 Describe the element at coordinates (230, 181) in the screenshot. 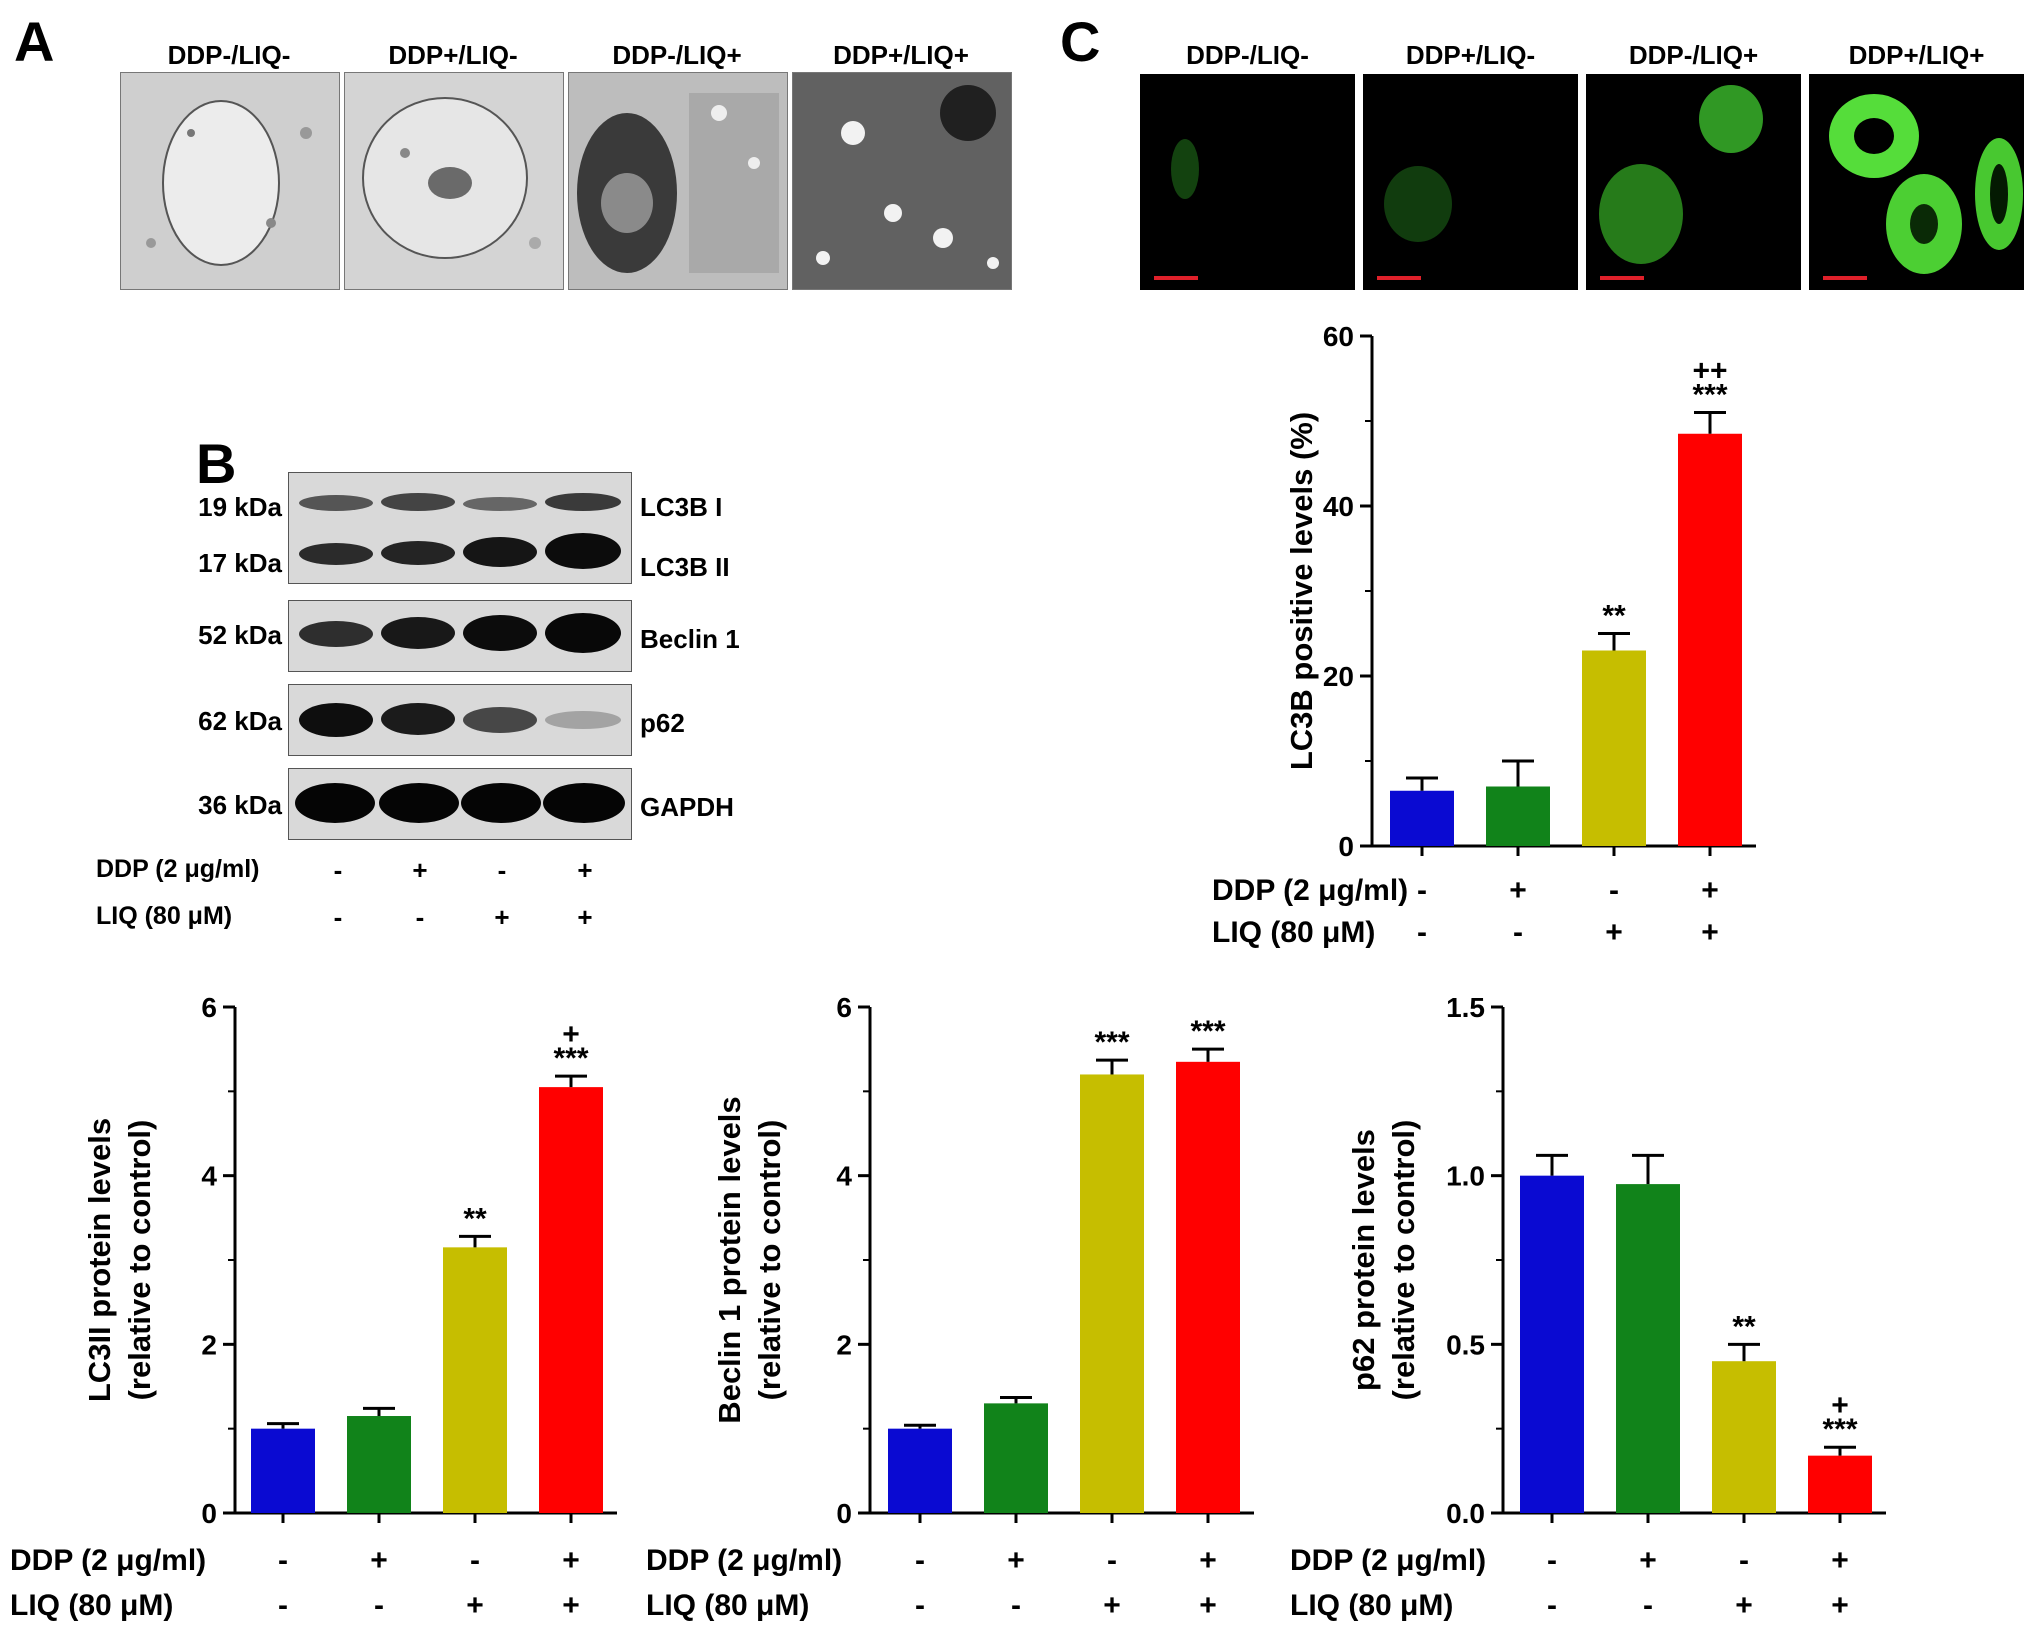

I see `em-image-control` at that location.